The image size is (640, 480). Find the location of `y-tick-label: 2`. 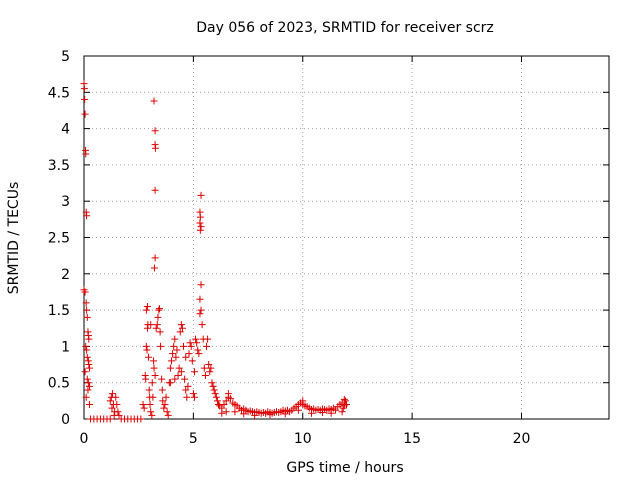

y-tick-label: 2 is located at coordinates (65, 275).